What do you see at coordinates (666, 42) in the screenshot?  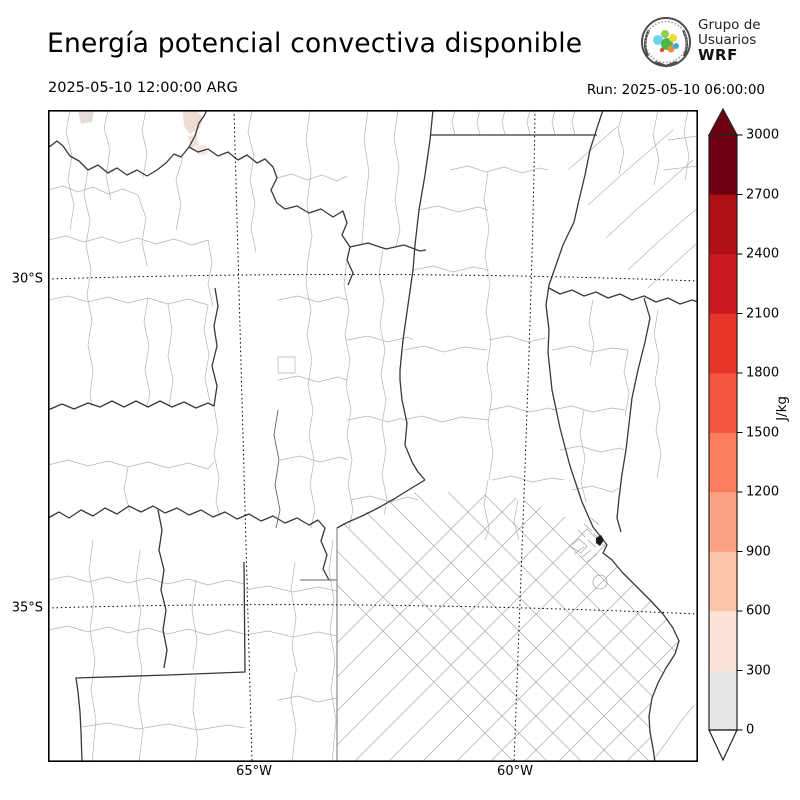 I see `wrf-users-group-logo-icon` at bounding box center [666, 42].